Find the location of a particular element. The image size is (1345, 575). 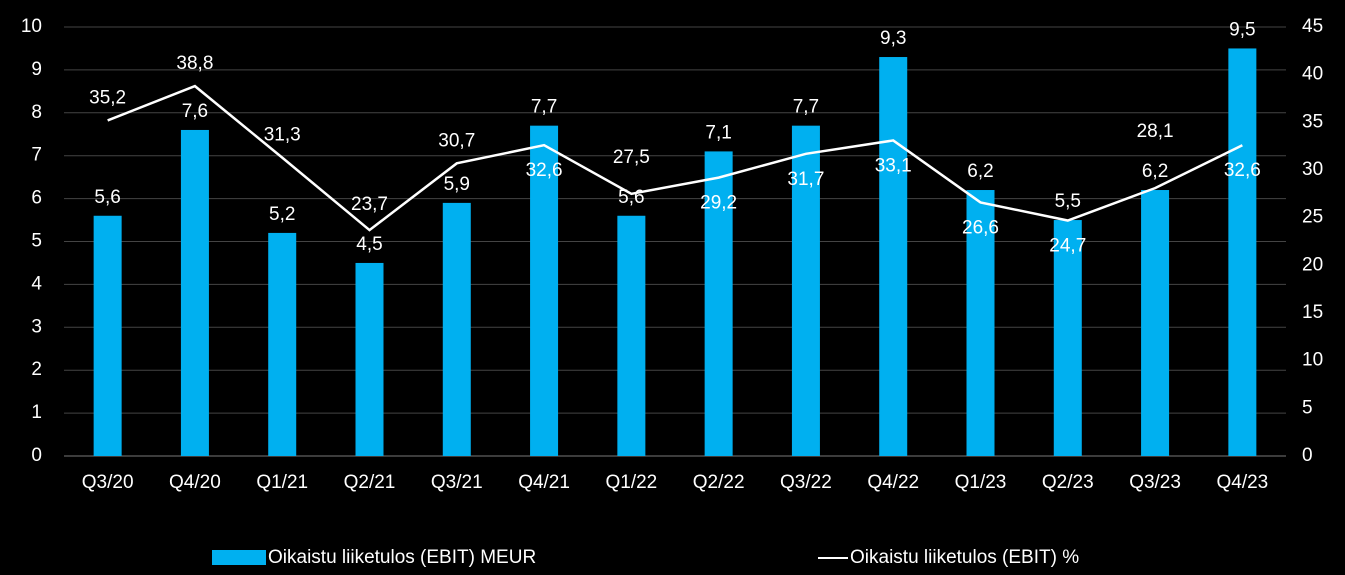

x-tick-label: Q1/23 is located at coordinates (981, 482).